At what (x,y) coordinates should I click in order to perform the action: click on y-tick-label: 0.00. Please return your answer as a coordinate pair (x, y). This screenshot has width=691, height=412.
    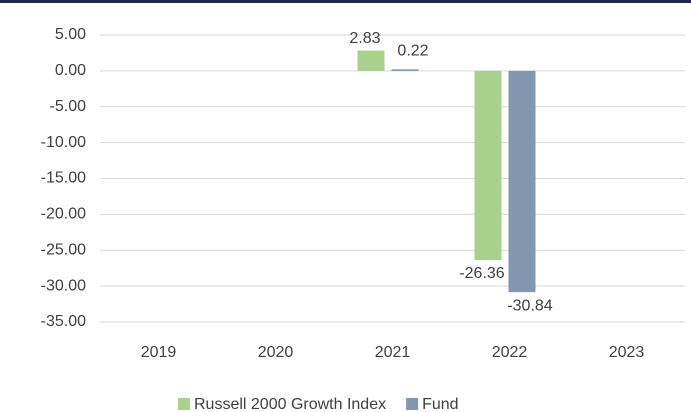
    Looking at the image, I should click on (70, 70).